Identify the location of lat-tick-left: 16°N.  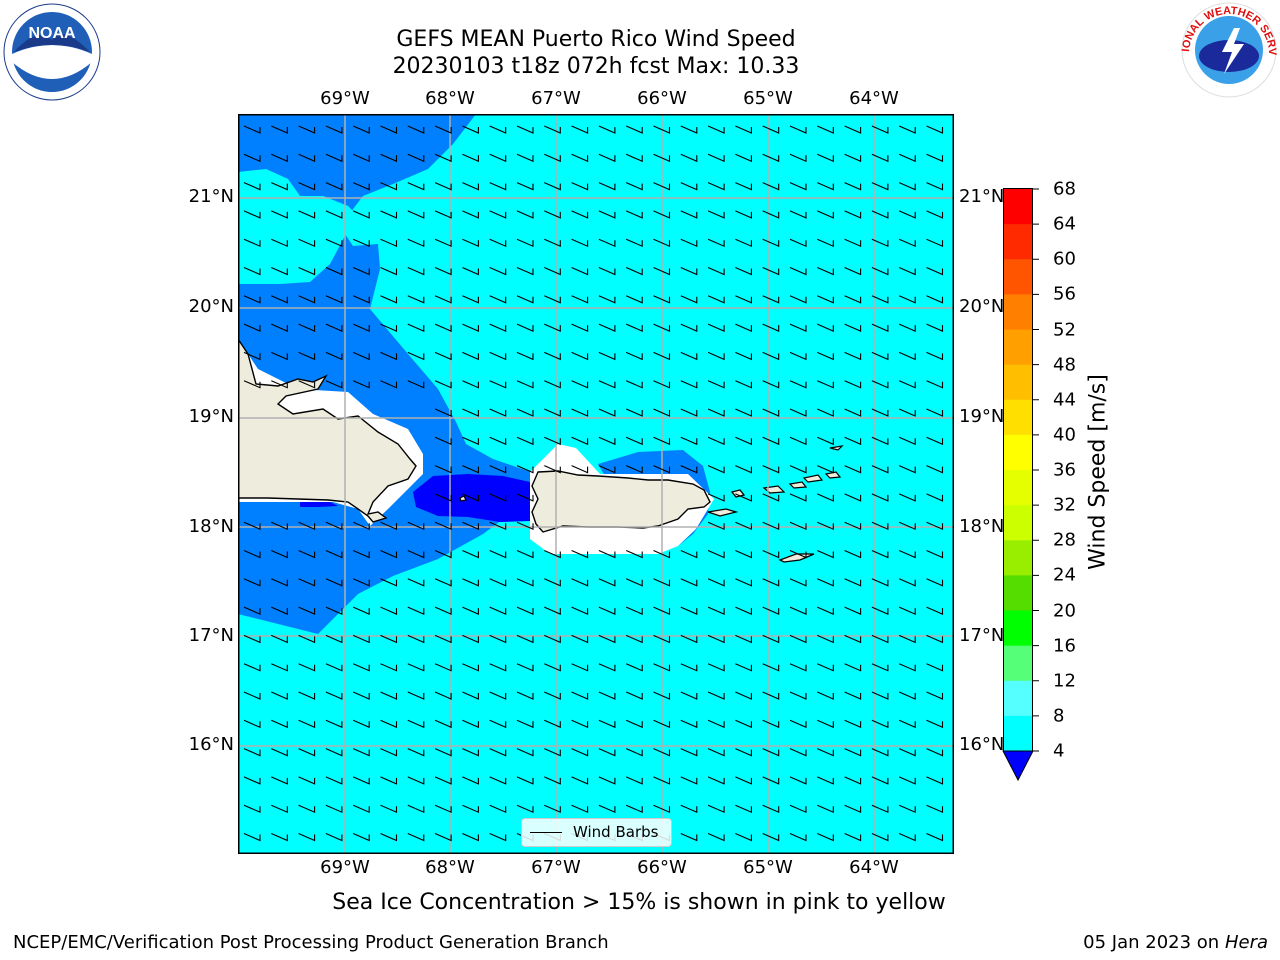
(211, 744).